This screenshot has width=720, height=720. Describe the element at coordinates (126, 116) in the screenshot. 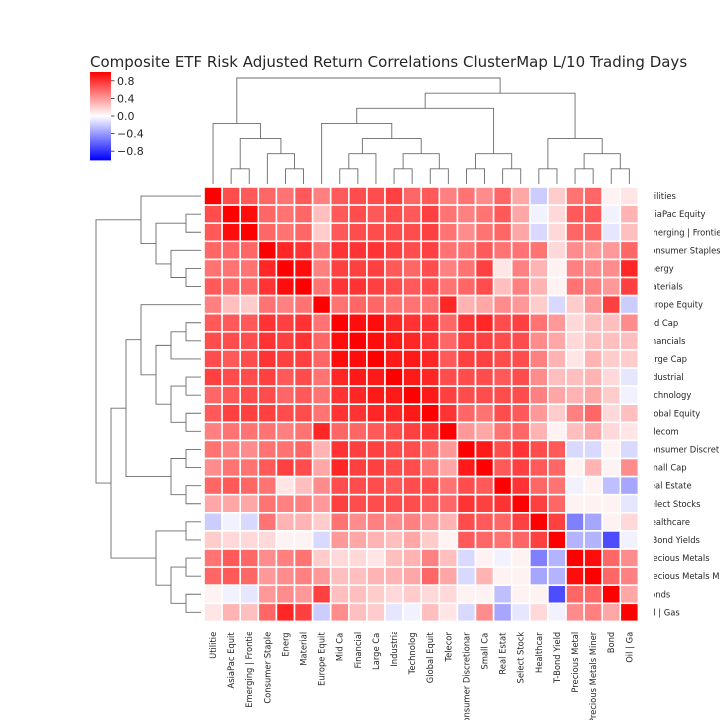

I see `colorbar-tick-label: 0.0` at that location.